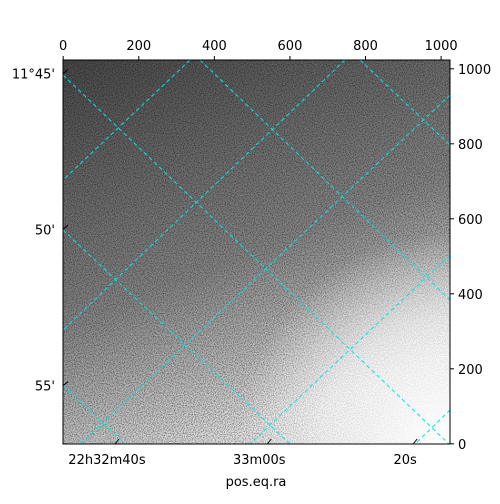 This screenshot has height=504, width=500. I want to click on x-tick-label: 200, so click(138, 46).